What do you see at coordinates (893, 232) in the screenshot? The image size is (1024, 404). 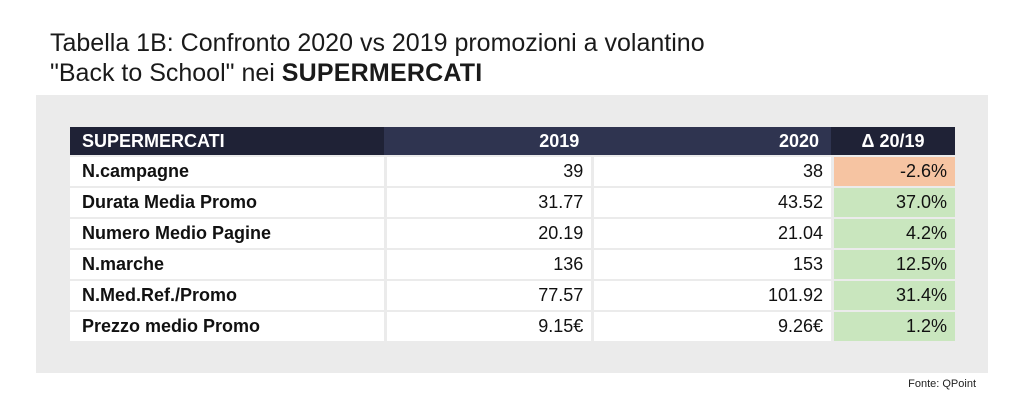 I see `delta-value: 4.2%` at bounding box center [893, 232].